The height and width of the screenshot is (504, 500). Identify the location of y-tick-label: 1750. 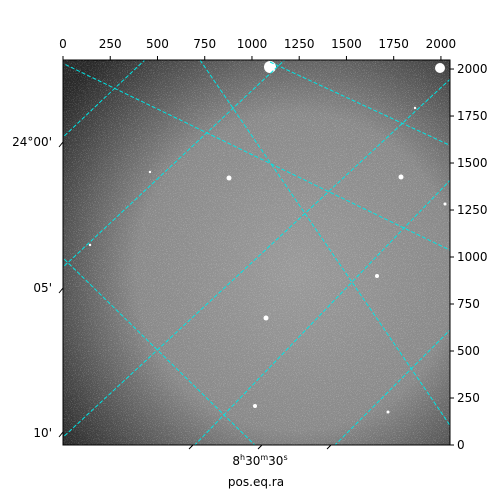
(472, 116).